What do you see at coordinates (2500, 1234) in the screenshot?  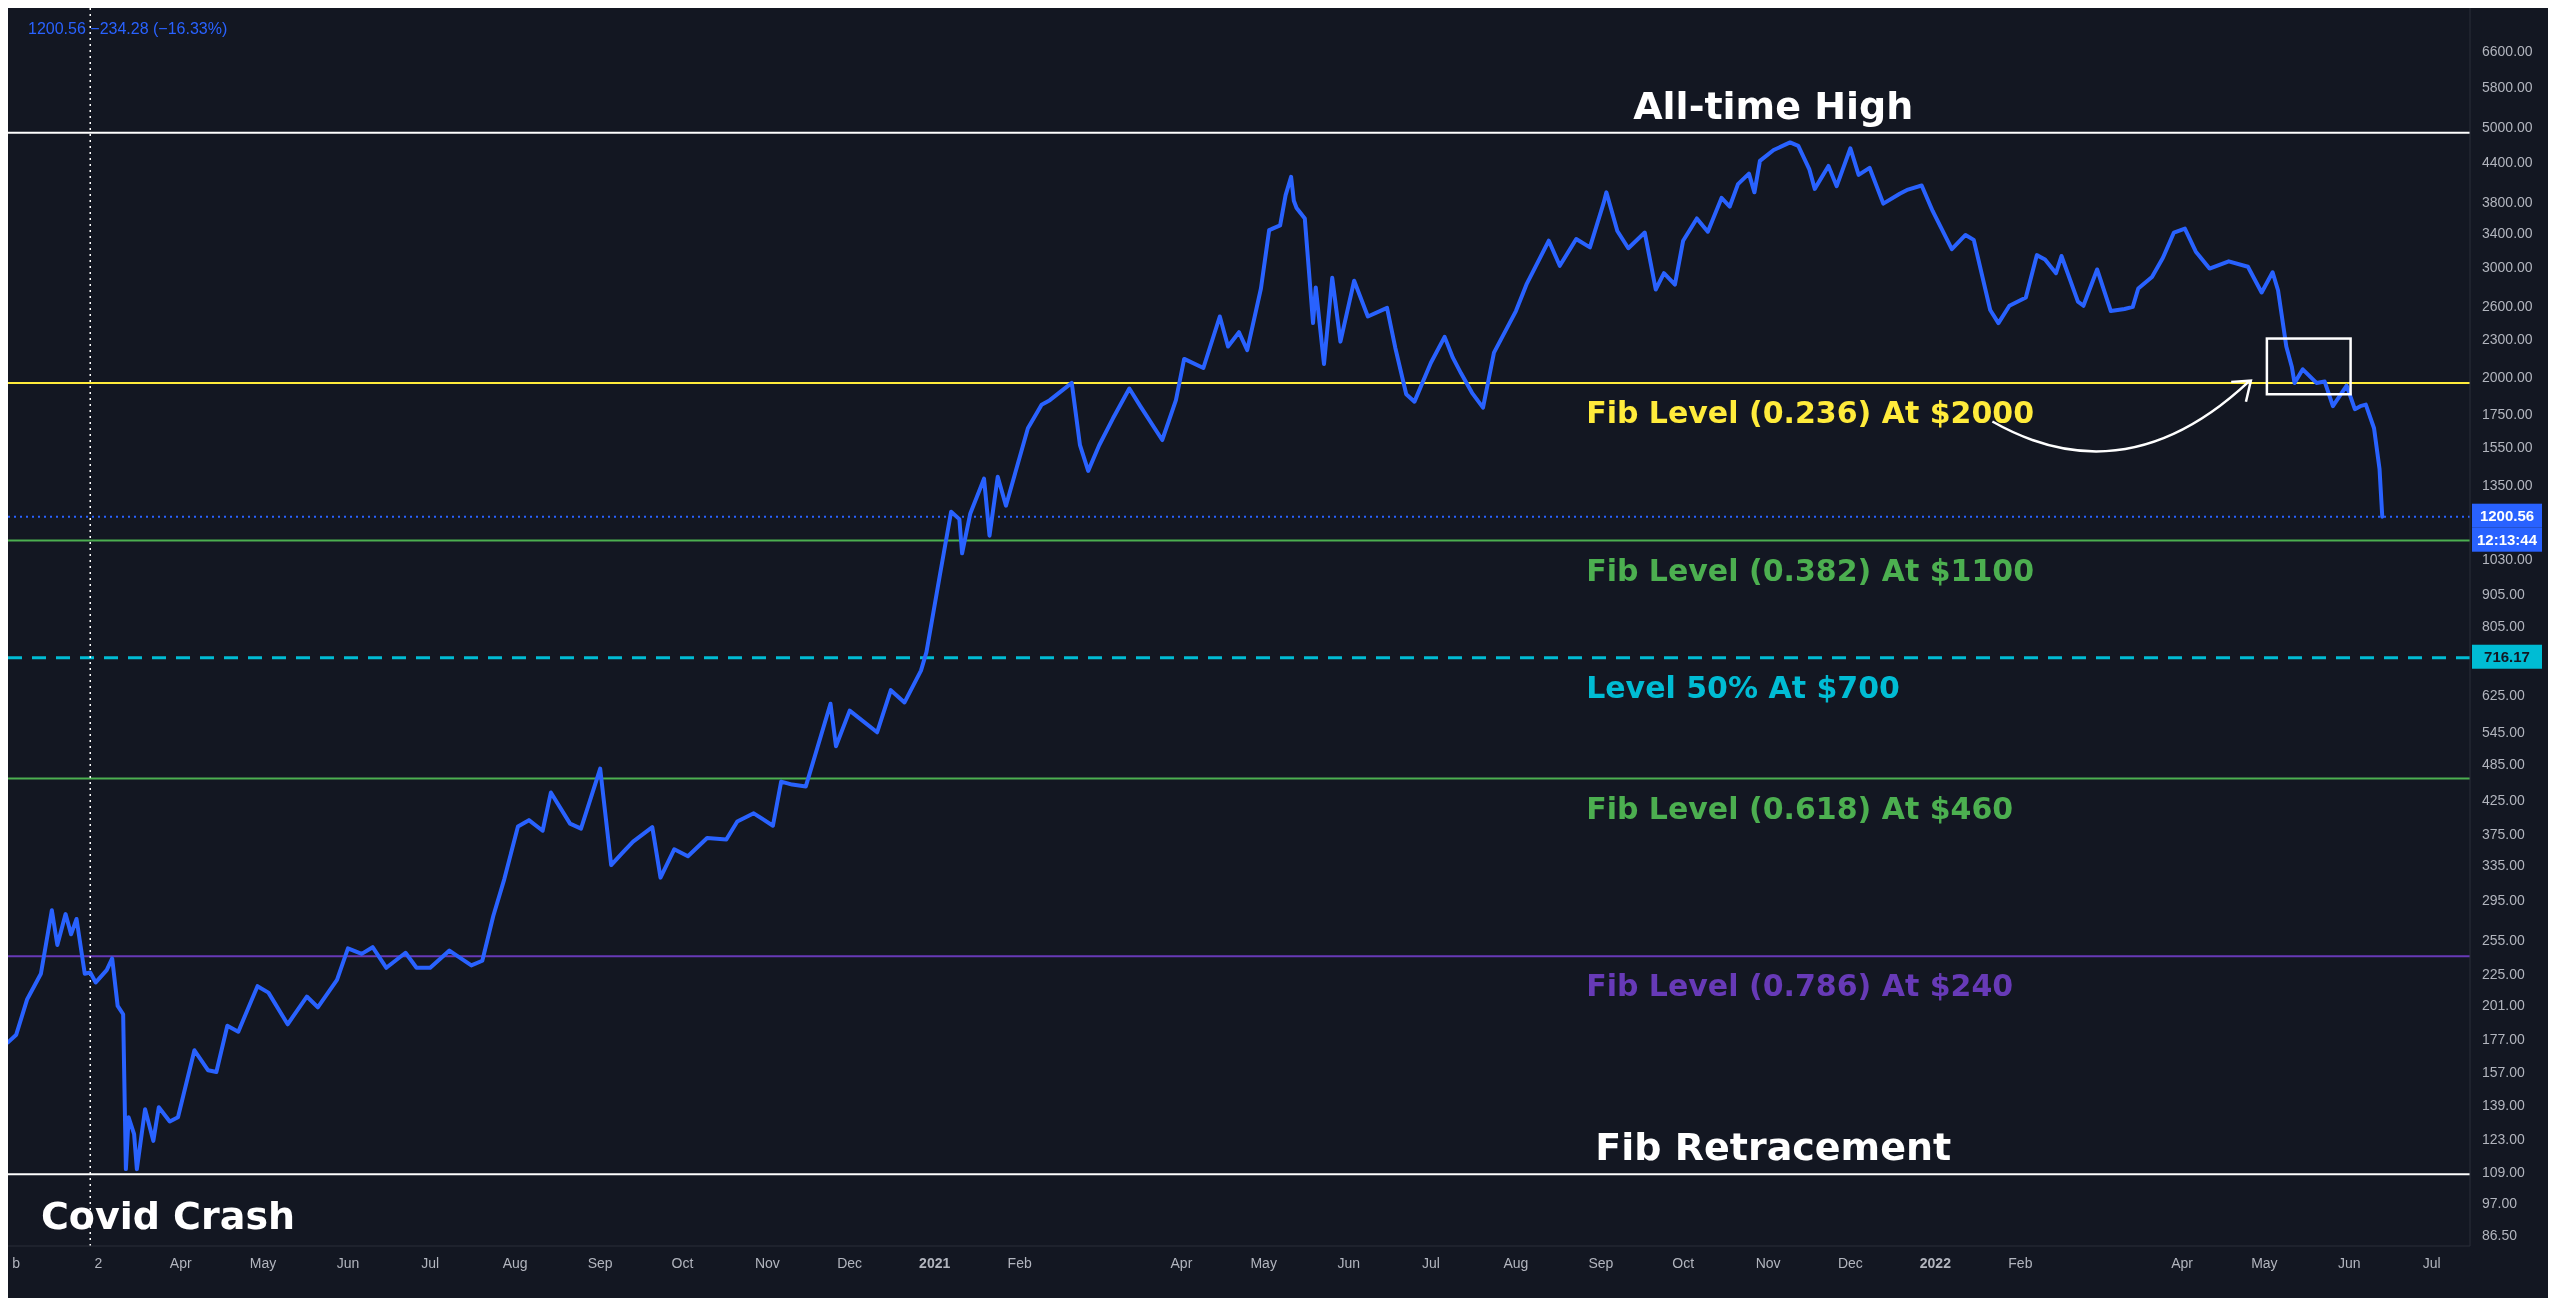 I see `y-tick-label: 86.50` at bounding box center [2500, 1234].